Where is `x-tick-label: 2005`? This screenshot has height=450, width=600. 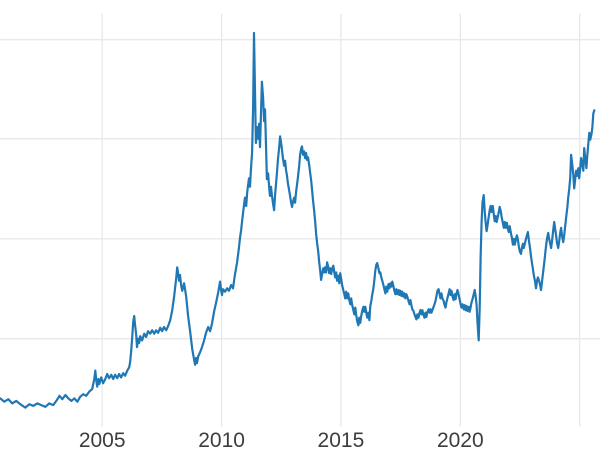
x-tick-label: 2005 is located at coordinates (102, 439).